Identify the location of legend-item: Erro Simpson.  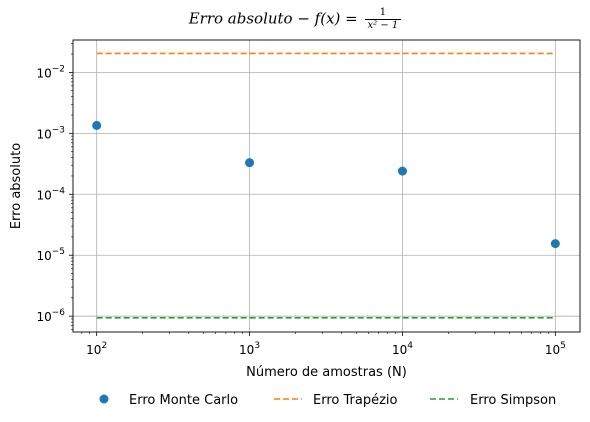
(493, 400).